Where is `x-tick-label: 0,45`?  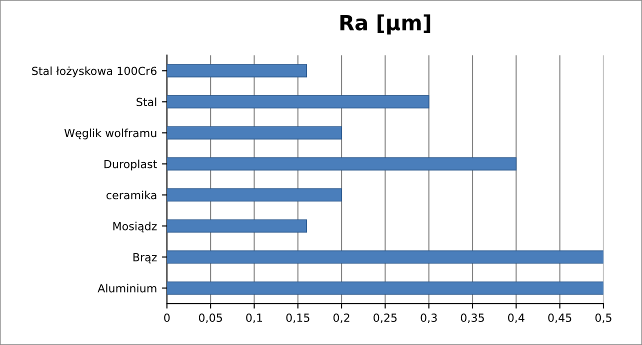 x-tick-label: 0,45 is located at coordinates (560, 319).